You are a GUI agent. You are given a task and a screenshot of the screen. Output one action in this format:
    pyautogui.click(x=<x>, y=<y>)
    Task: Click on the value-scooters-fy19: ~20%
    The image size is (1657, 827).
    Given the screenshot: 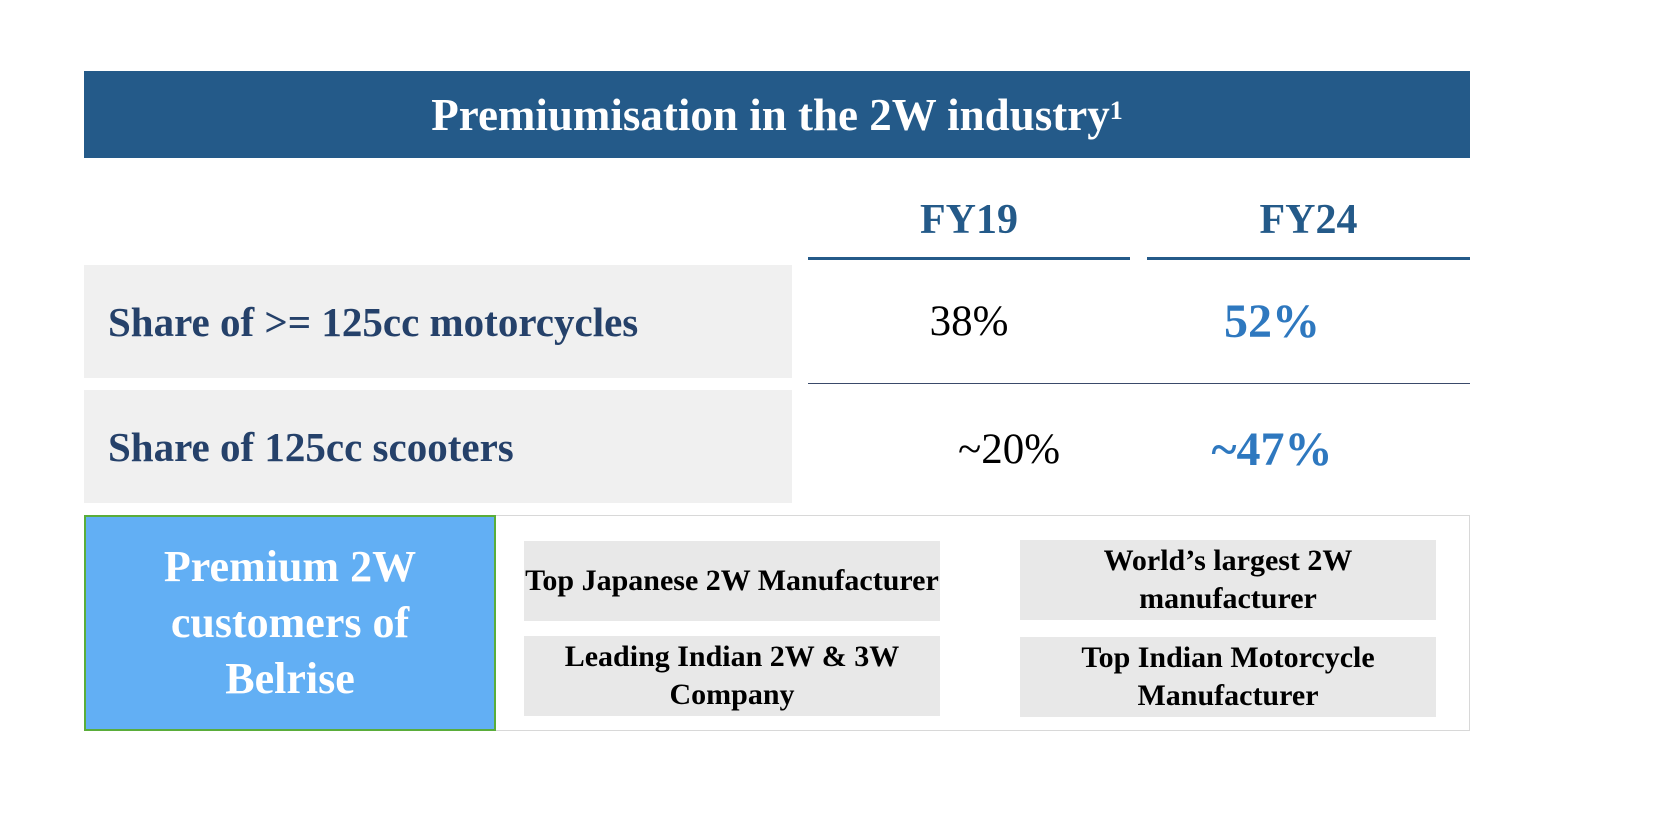 What is the action you would take?
    pyautogui.click(x=1009, y=449)
    